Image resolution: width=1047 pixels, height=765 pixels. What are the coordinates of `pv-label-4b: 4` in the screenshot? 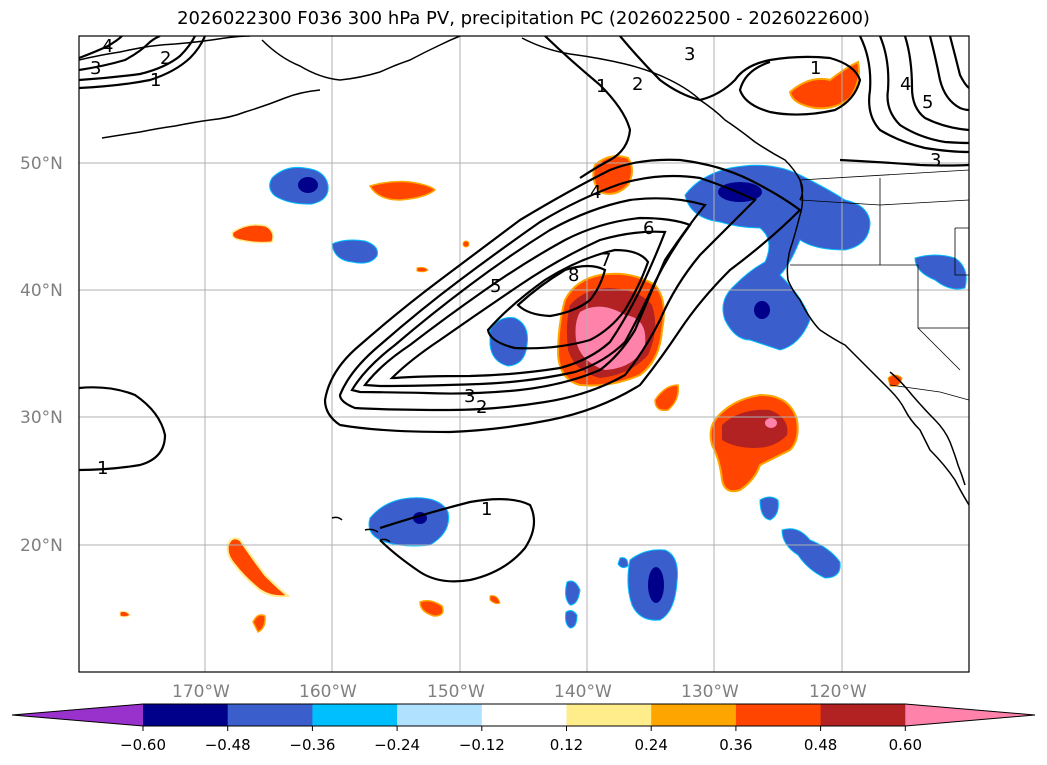 It's located at (107, 46).